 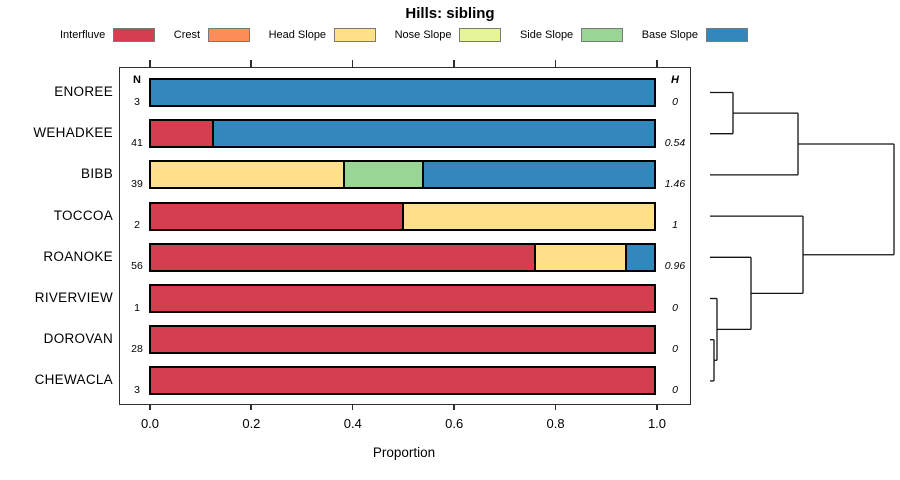 What do you see at coordinates (423, 34) in the screenshot?
I see `legend-label: Nose Slope` at bounding box center [423, 34].